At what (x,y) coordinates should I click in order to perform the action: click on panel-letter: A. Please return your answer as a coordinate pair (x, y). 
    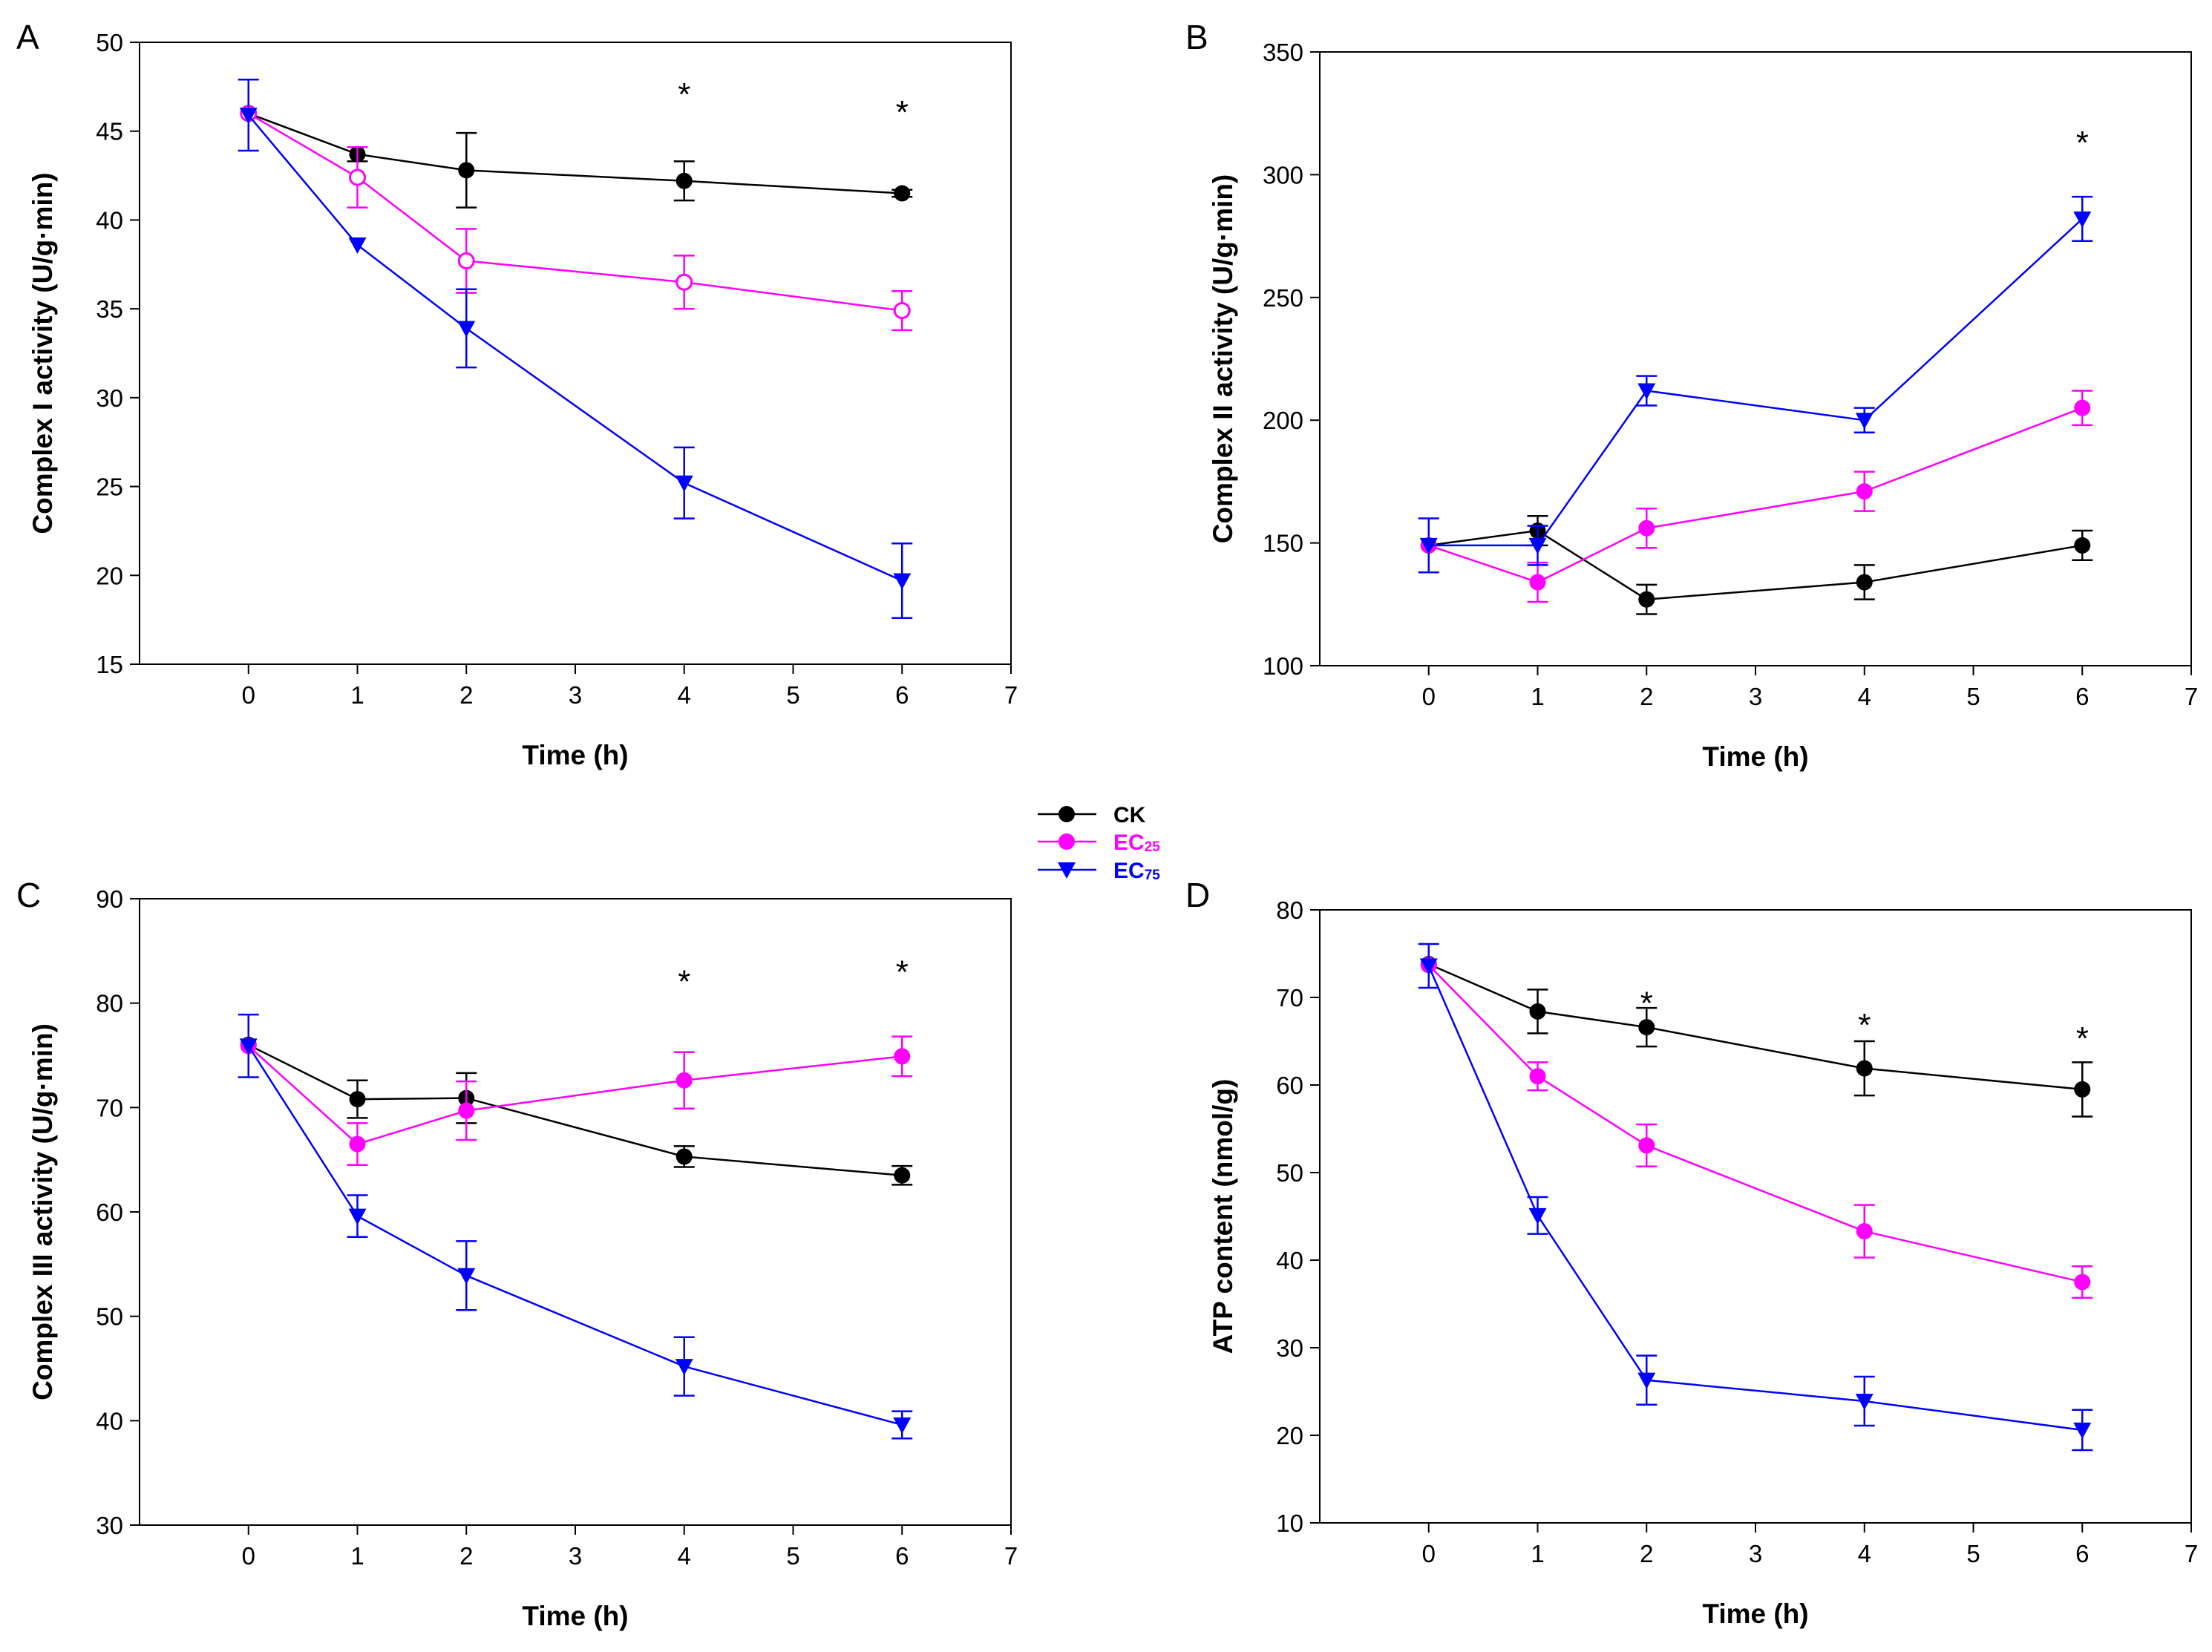
    Looking at the image, I should click on (27, 37).